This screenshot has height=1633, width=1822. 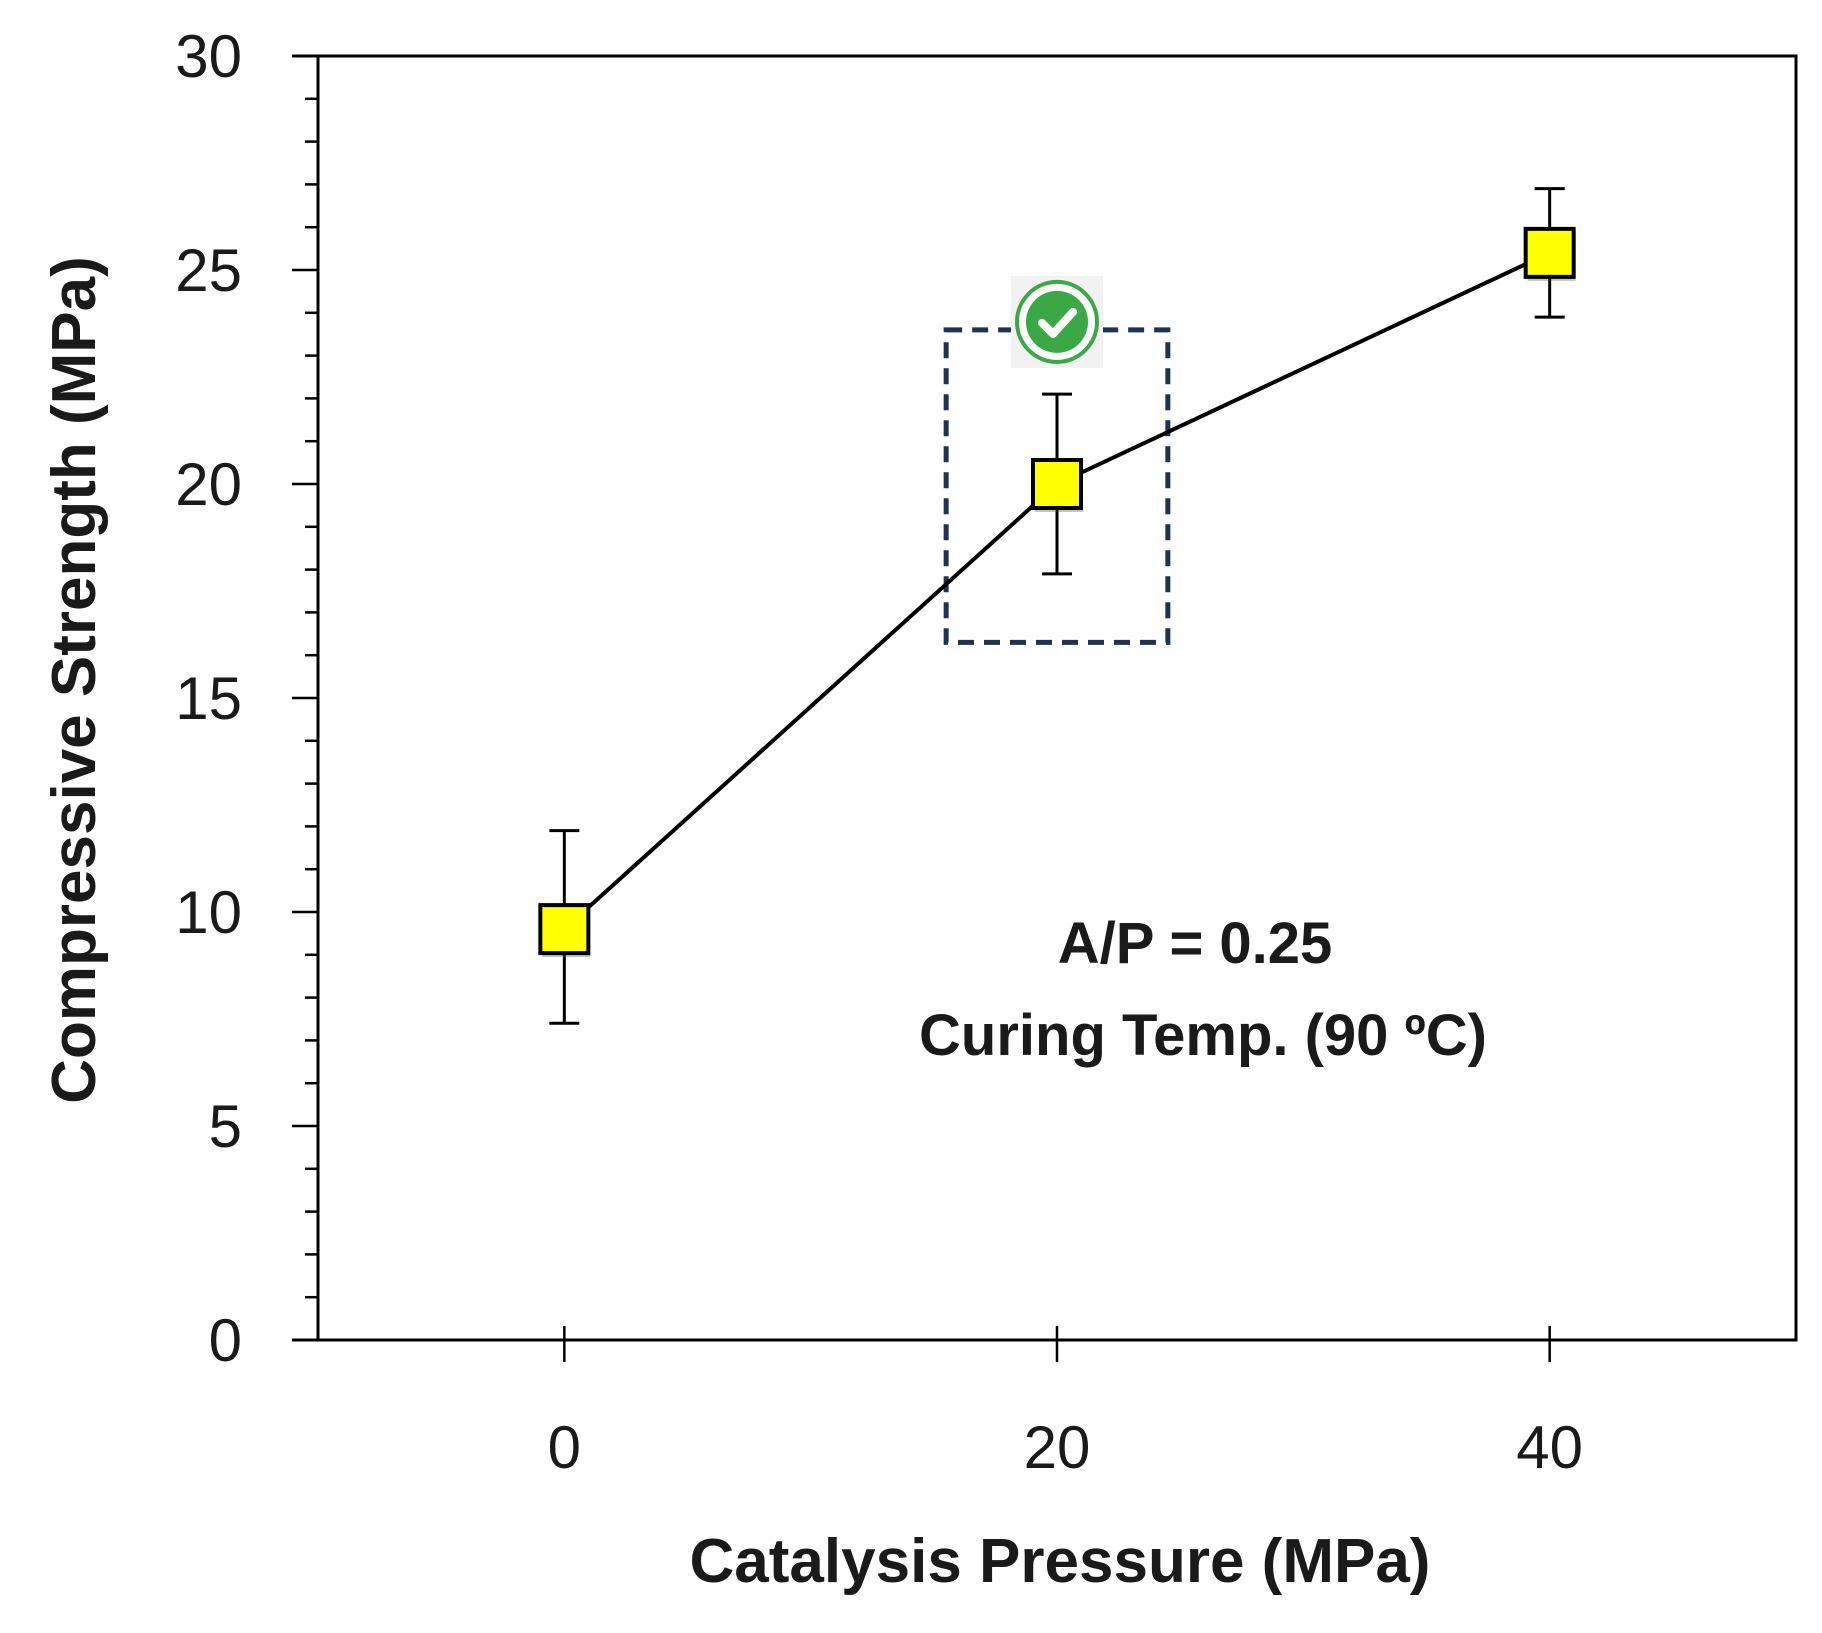 What do you see at coordinates (208, 912) in the screenshot?
I see `y-tick-label: 10` at bounding box center [208, 912].